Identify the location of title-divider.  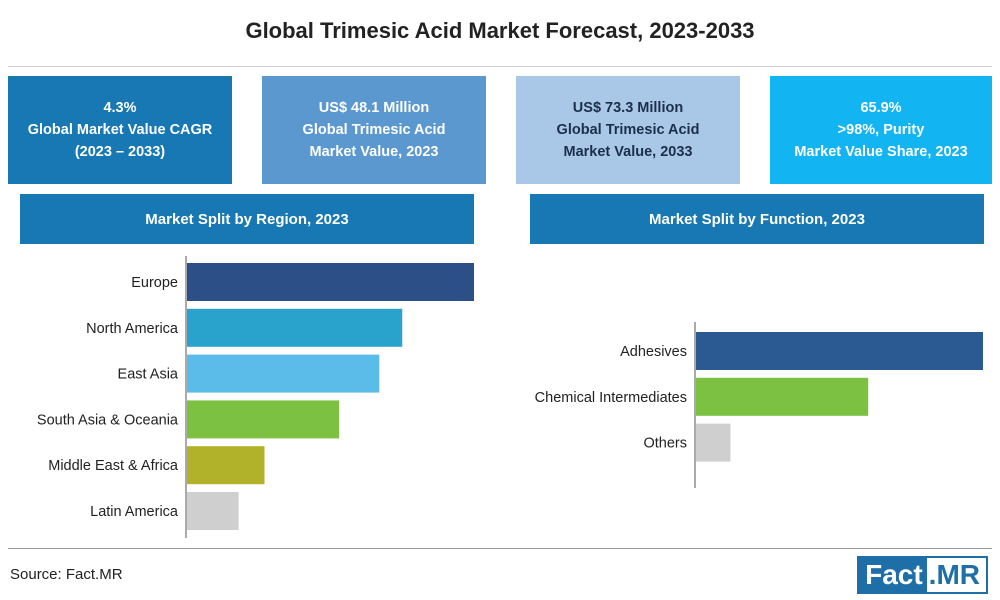
(500, 66).